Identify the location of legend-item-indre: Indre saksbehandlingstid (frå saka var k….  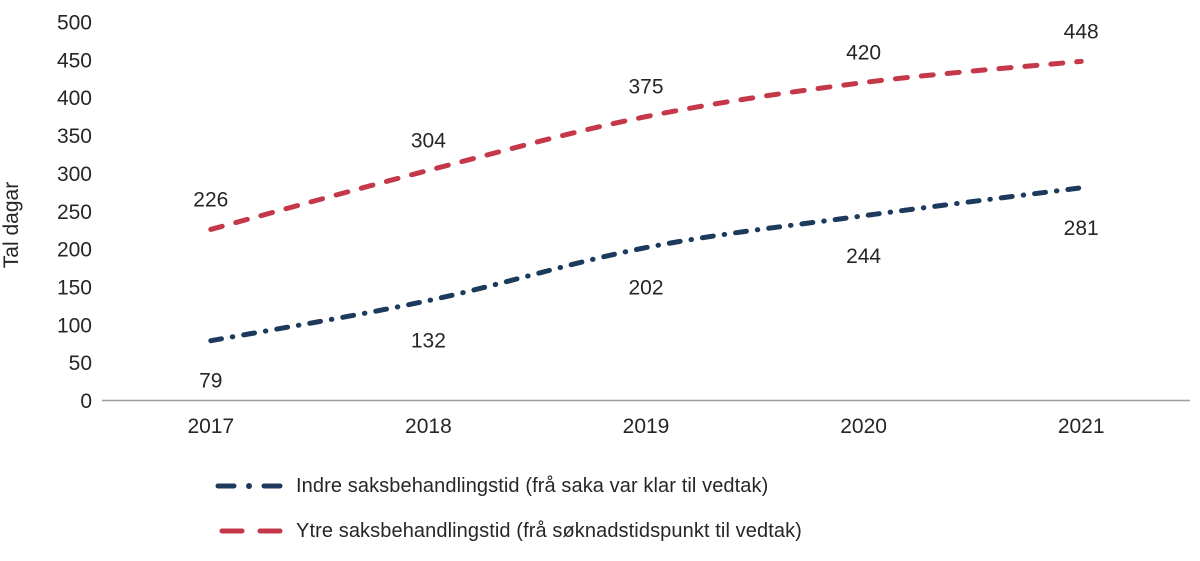
(508, 486).